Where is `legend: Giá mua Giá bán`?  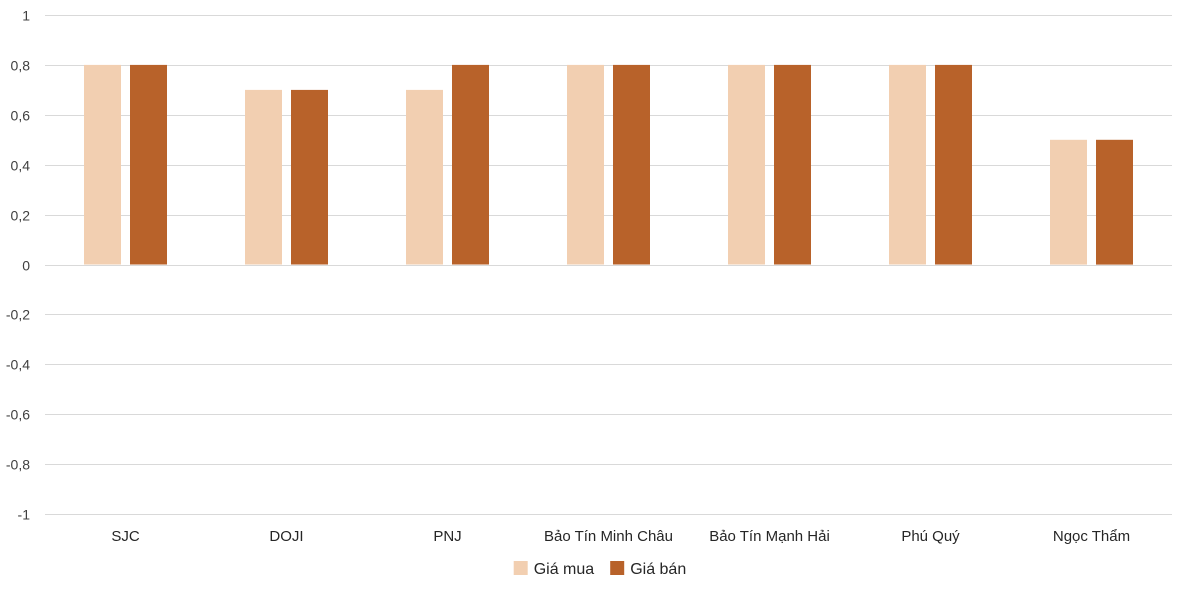 legend: Giá mua Giá bán is located at coordinates (599, 569).